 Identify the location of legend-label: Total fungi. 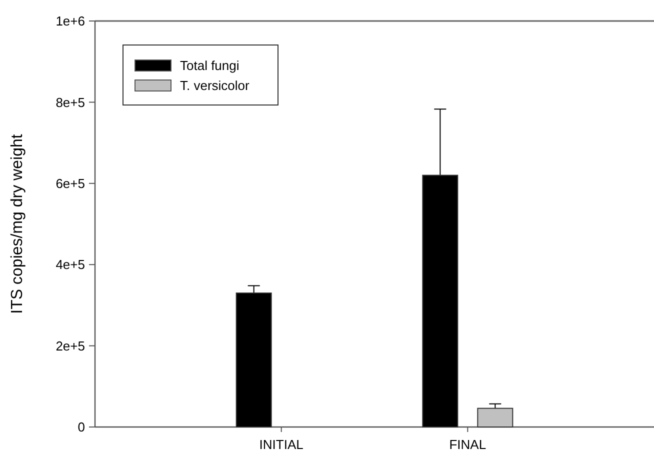
(210, 66).